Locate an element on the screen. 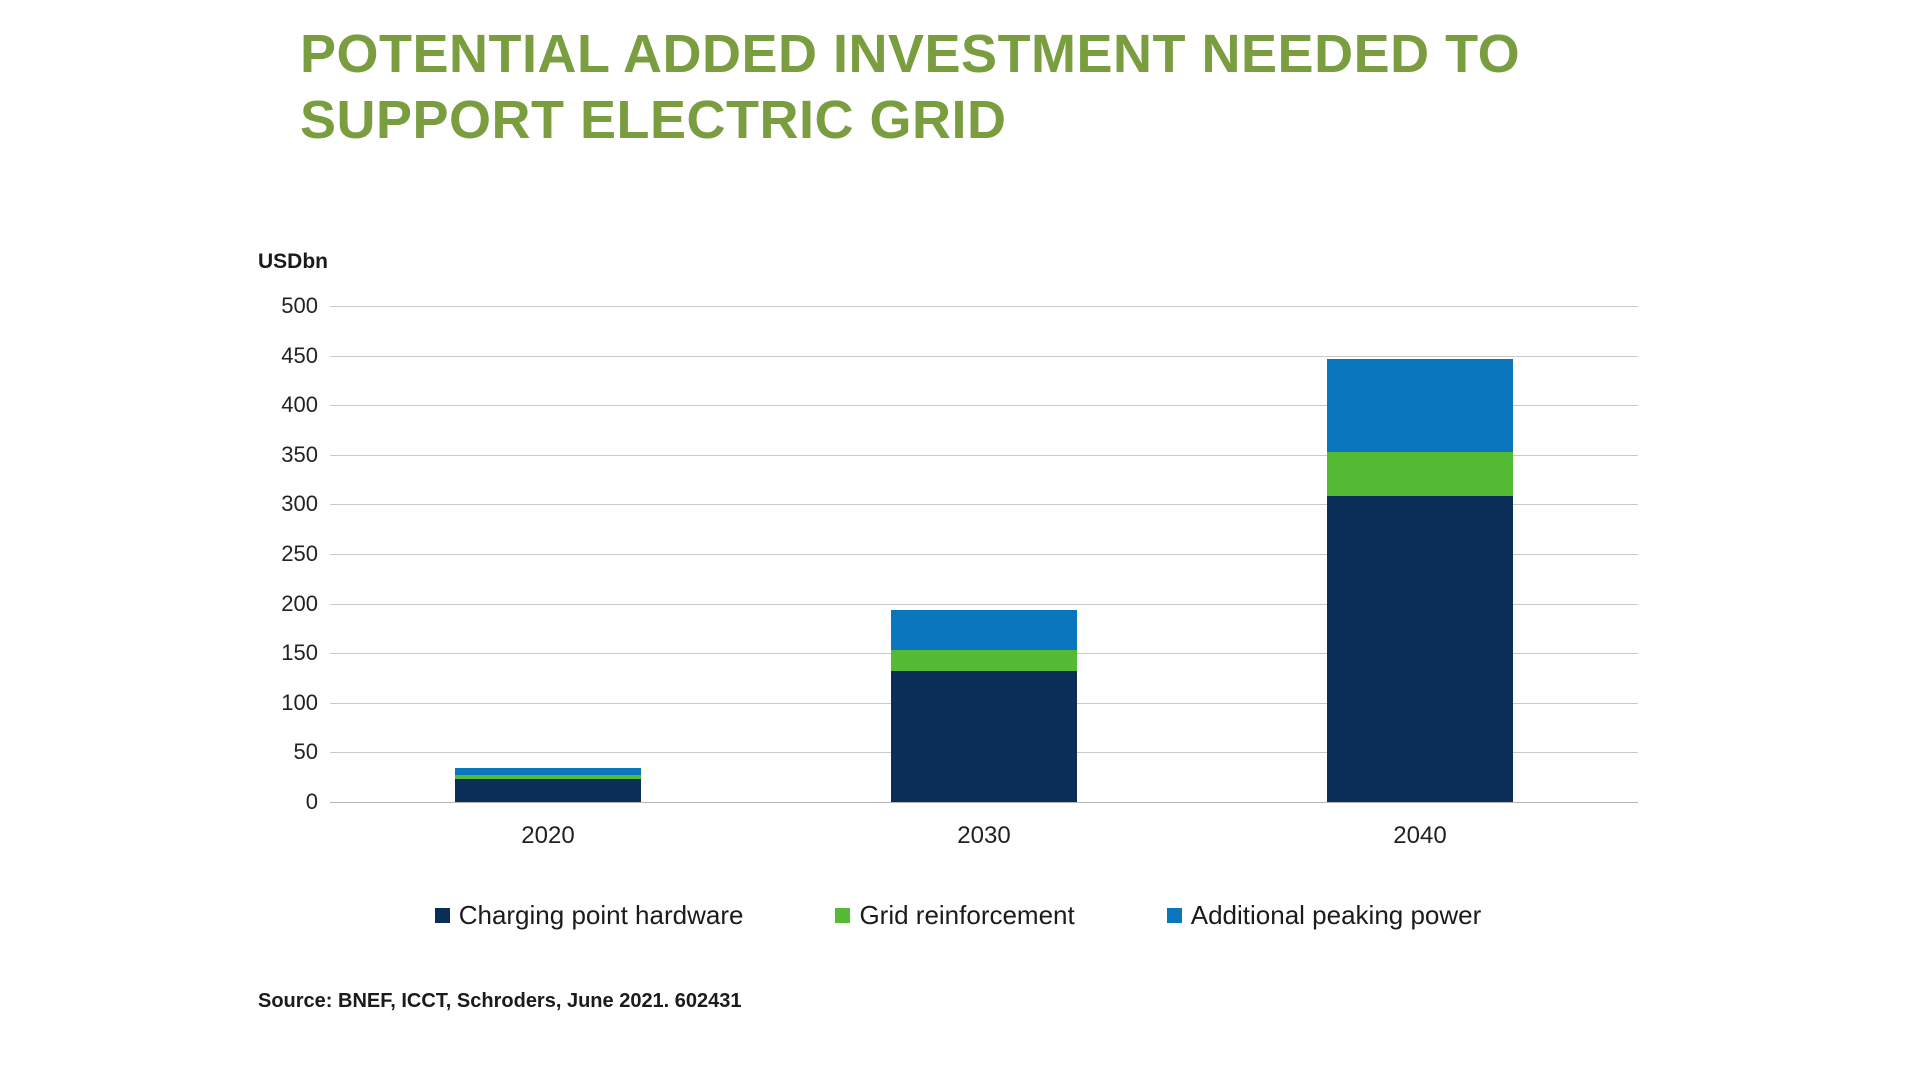 This screenshot has width=1920, height=1080. legend-label: Additional peaking power is located at coordinates (1336, 915).